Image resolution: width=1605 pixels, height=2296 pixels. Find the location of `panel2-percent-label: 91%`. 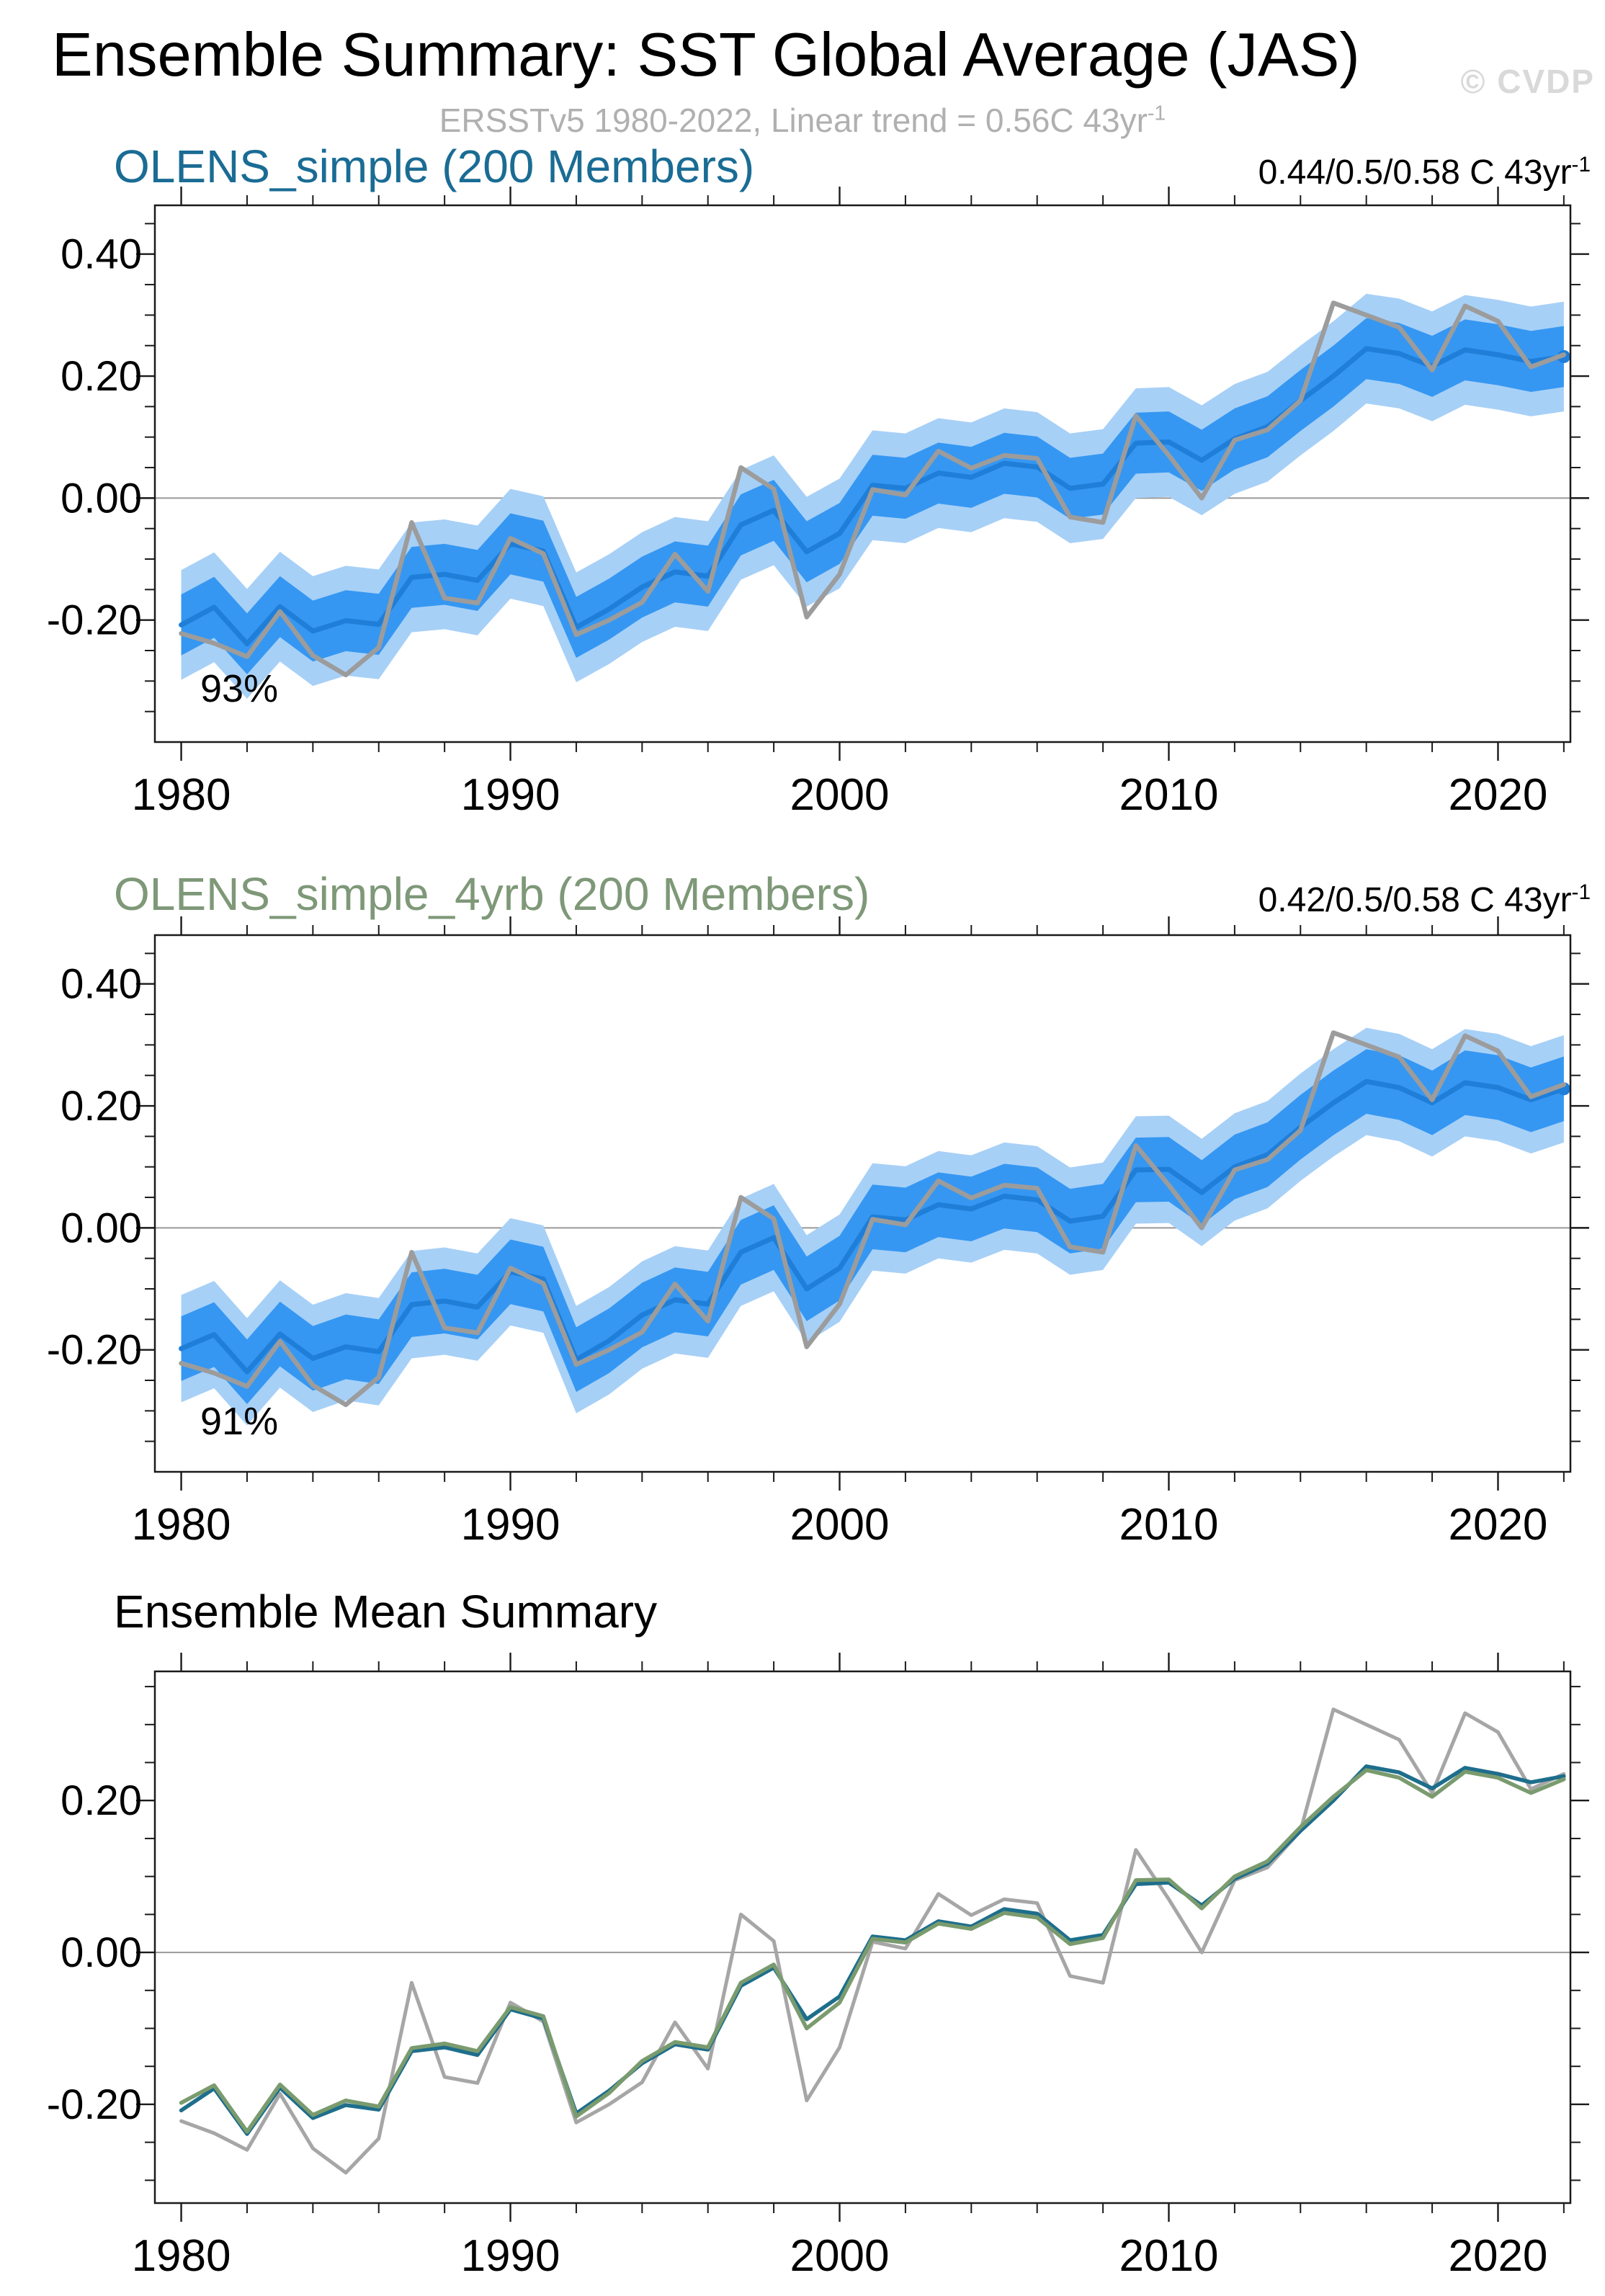

panel2-percent-label: 91% is located at coordinates (240, 1421).